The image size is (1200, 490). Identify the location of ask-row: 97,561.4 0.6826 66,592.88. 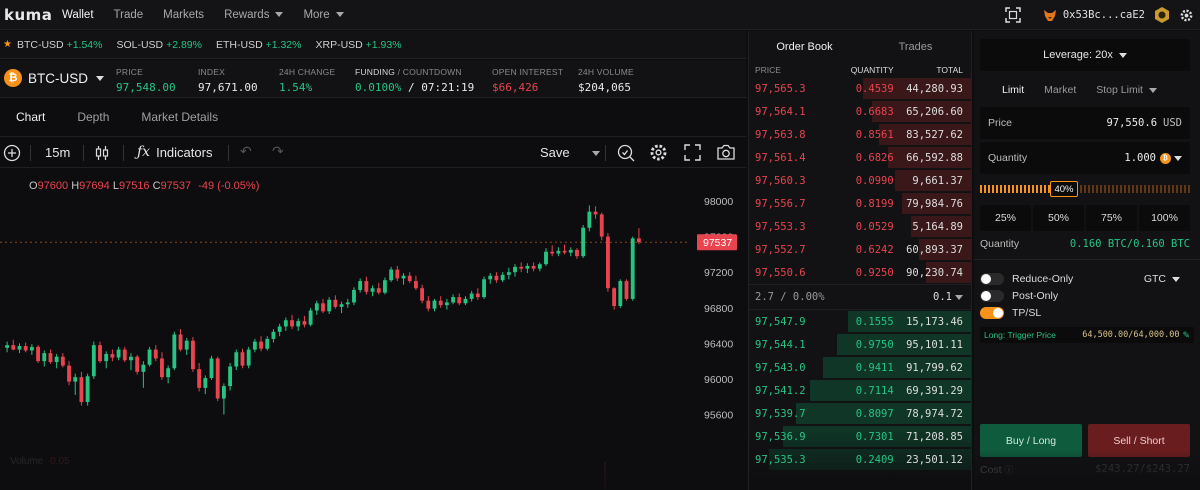
(860, 157).